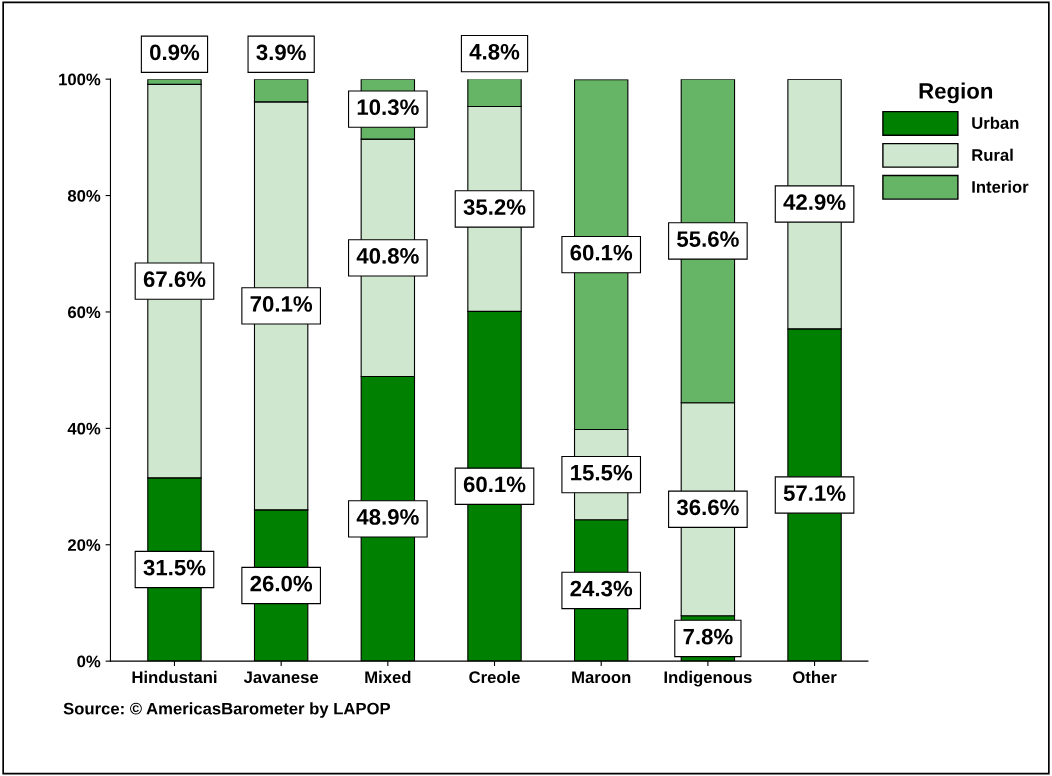 This screenshot has width=1052, height=776. What do you see at coordinates (602, 472) in the screenshot?
I see `data-label: 15.5%` at bounding box center [602, 472].